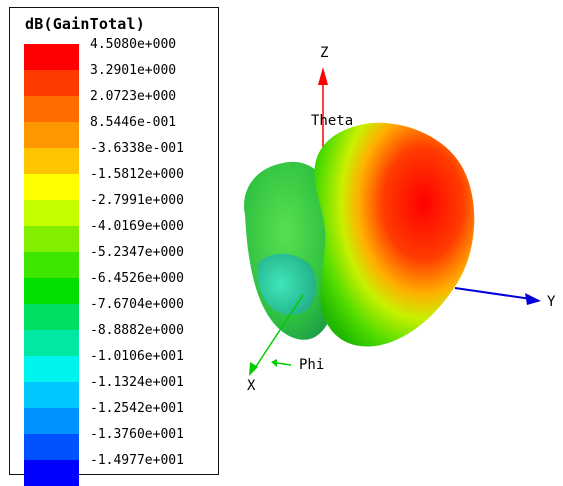 This screenshot has height=486, width=563. I want to click on phi-indicator-arrowhead, so click(274, 363).